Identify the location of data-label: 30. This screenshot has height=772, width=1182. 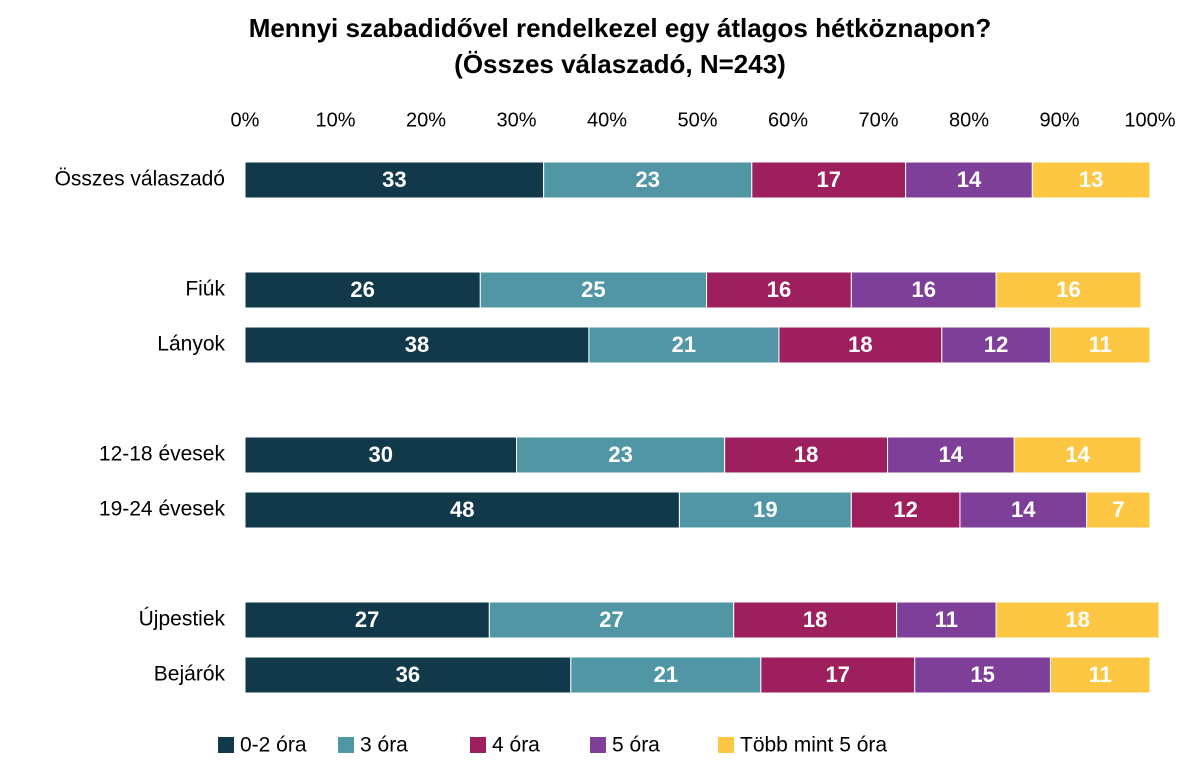
(381, 454).